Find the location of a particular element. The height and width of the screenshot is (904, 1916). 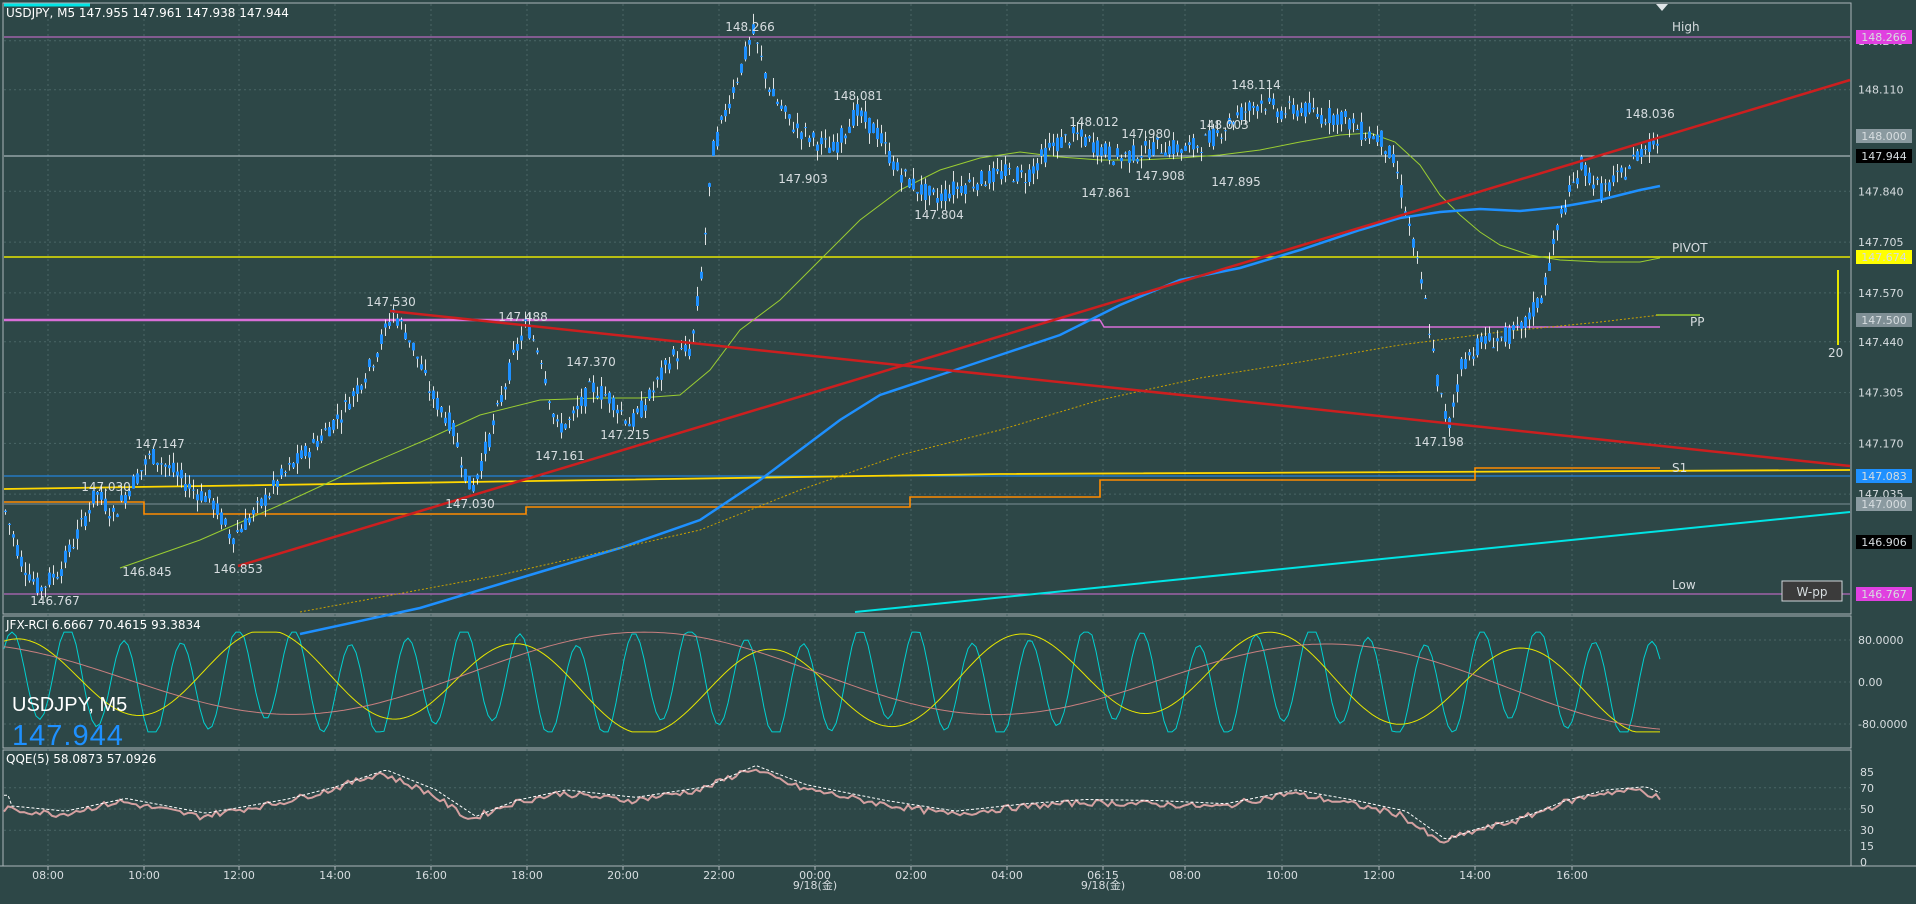

rci-short-line is located at coordinates (832, 682).